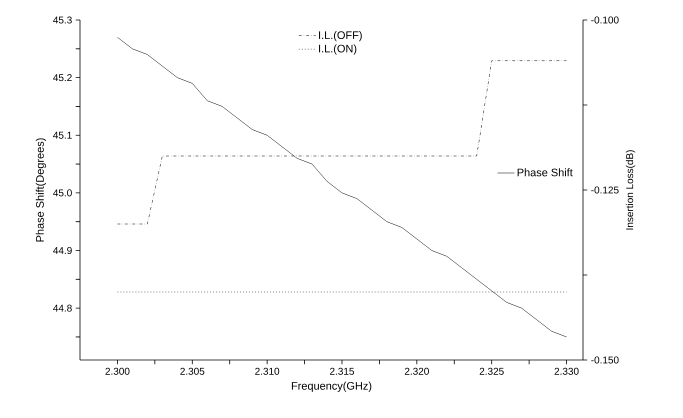 This screenshot has width=683, height=418. I want to click on legend-label: I.L.(OFF), so click(340, 36).